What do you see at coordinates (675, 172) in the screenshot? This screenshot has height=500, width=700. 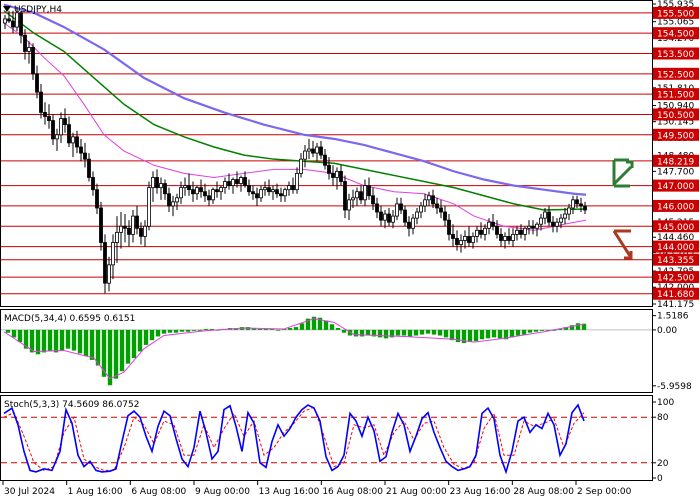 I see `price-tick-label: 147.700` at bounding box center [675, 172].